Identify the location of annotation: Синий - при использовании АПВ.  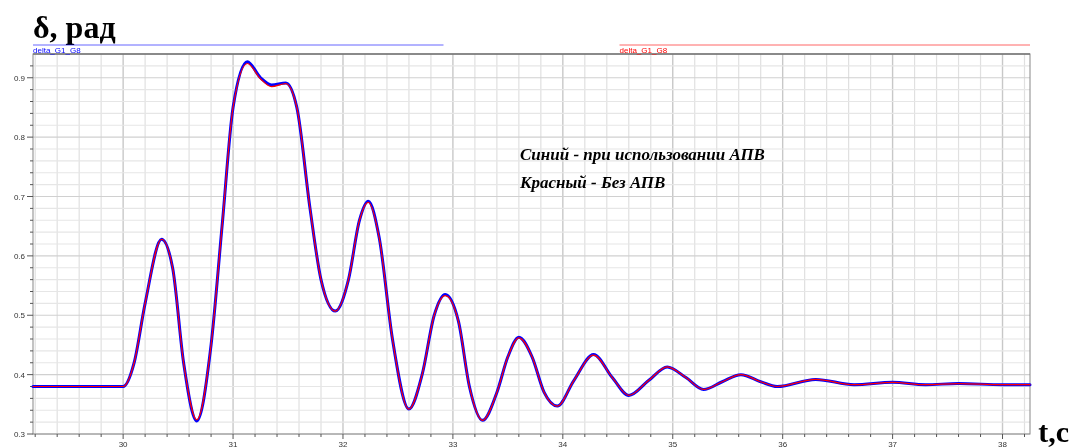
(642, 154).